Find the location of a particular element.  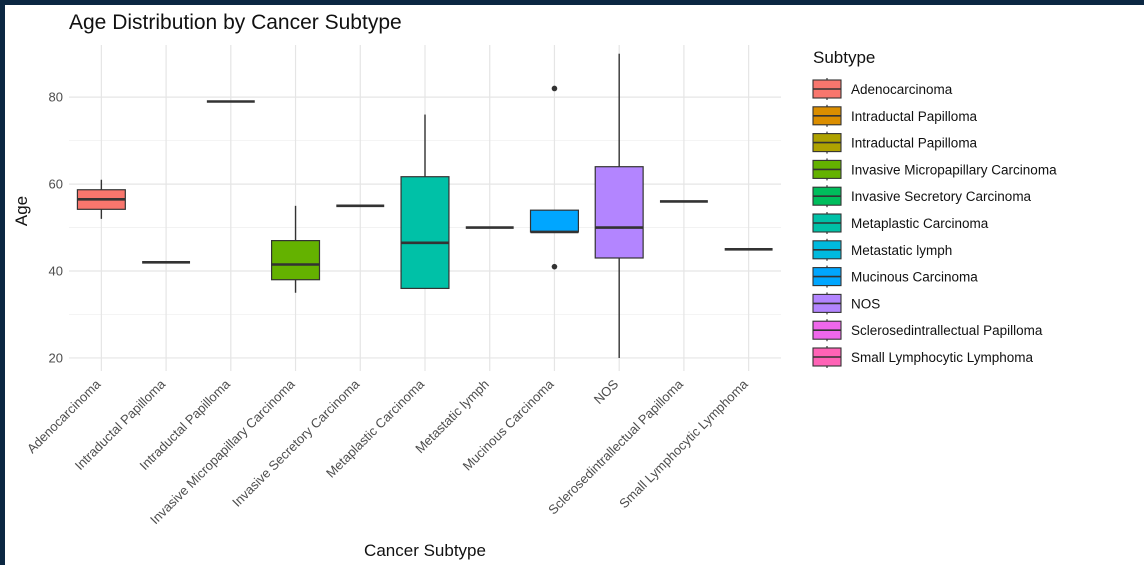

legend-item: Metastatic lymph is located at coordinates (882, 249).